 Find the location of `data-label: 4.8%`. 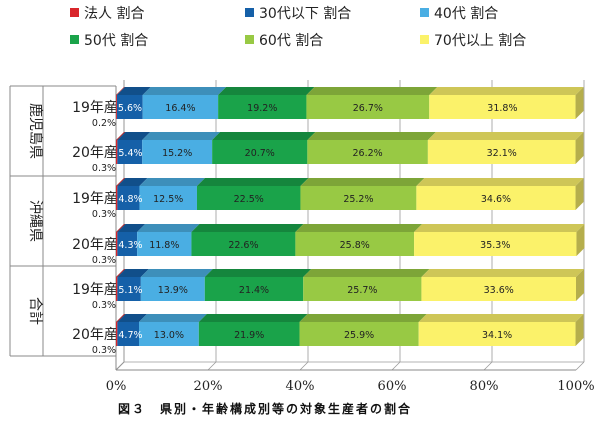

data-label: 4.8% is located at coordinates (130, 199).